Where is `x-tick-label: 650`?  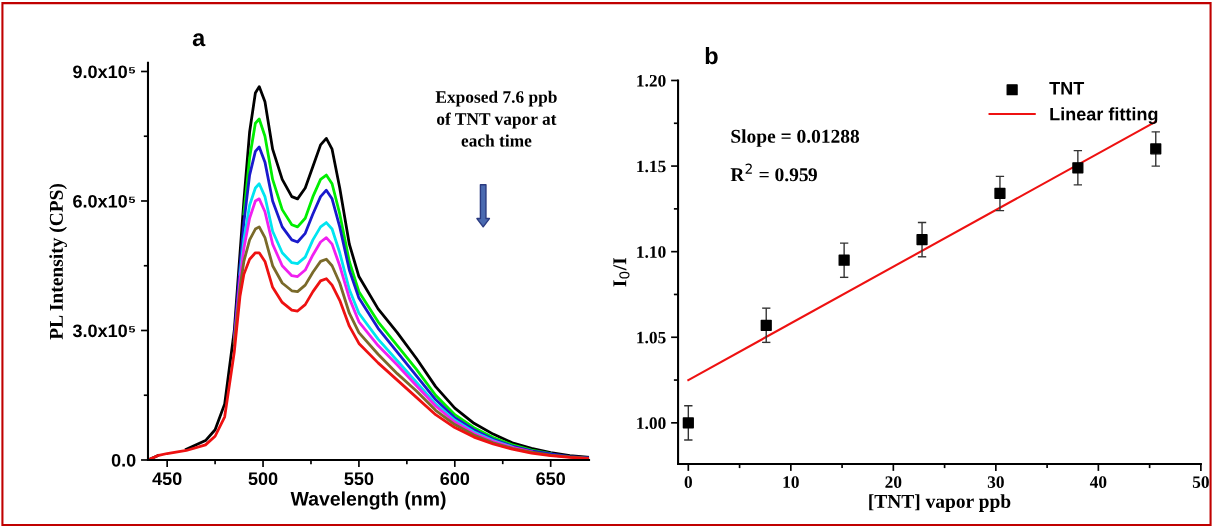
x-tick-label: 650 is located at coordinates (550, 479).